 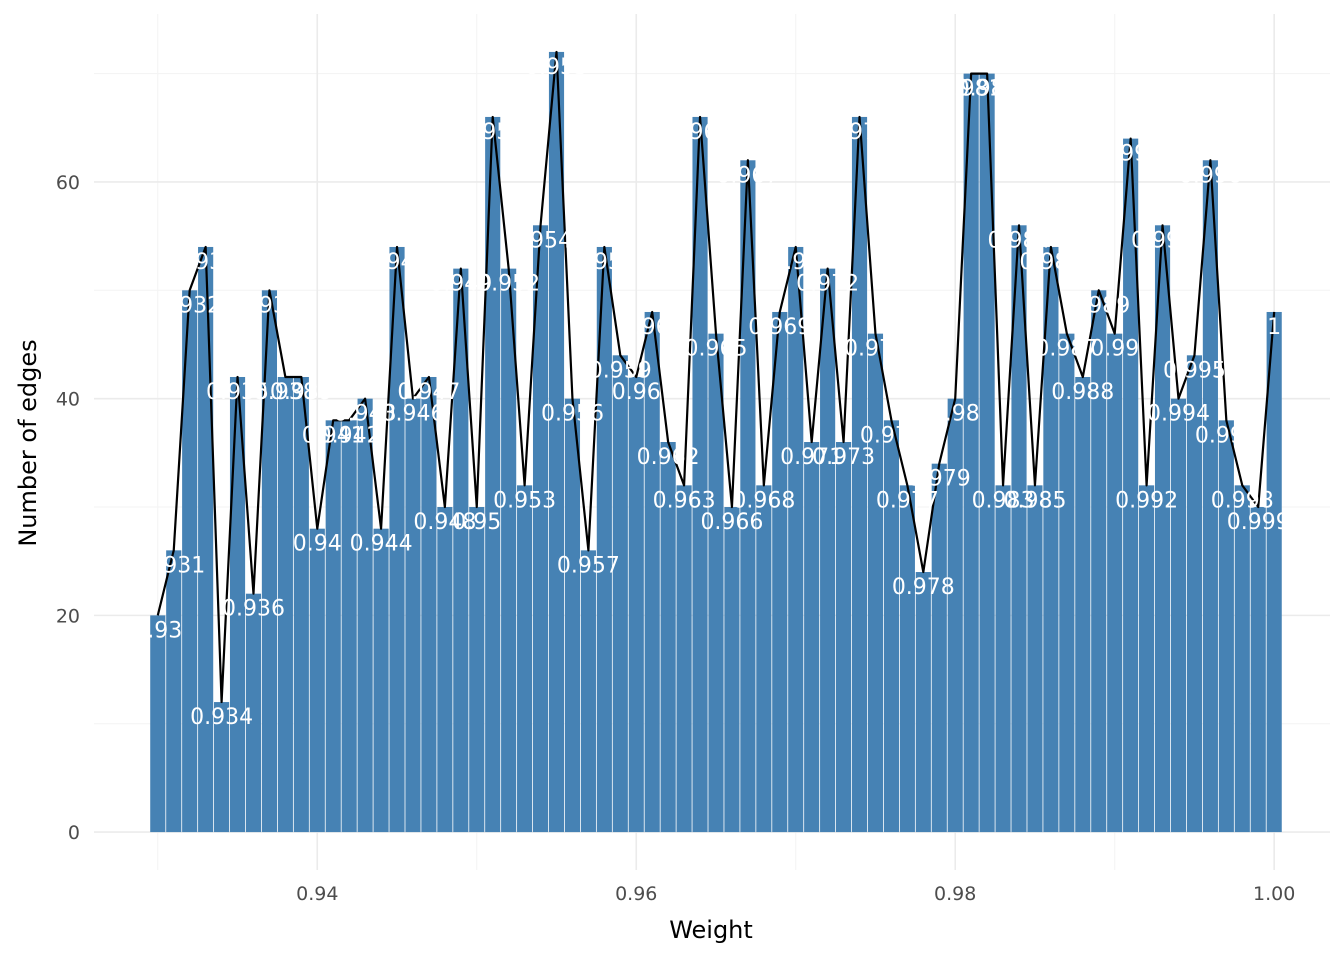 What do you see at coordinates (604, 262) in the screenshot?
I see `bar-value-label: 0.958` at bounding box center [604, 262].